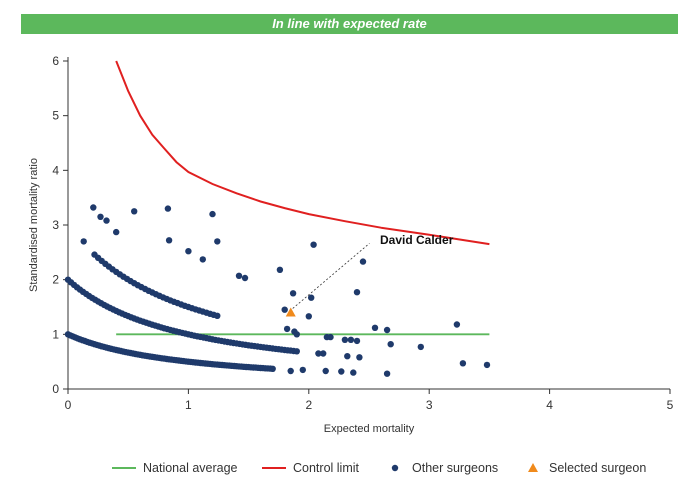 The image size is (700, 500). Describe the element at coordinates (429, 405) in the screenshot. I see `x-tick-label: 3` at that location.